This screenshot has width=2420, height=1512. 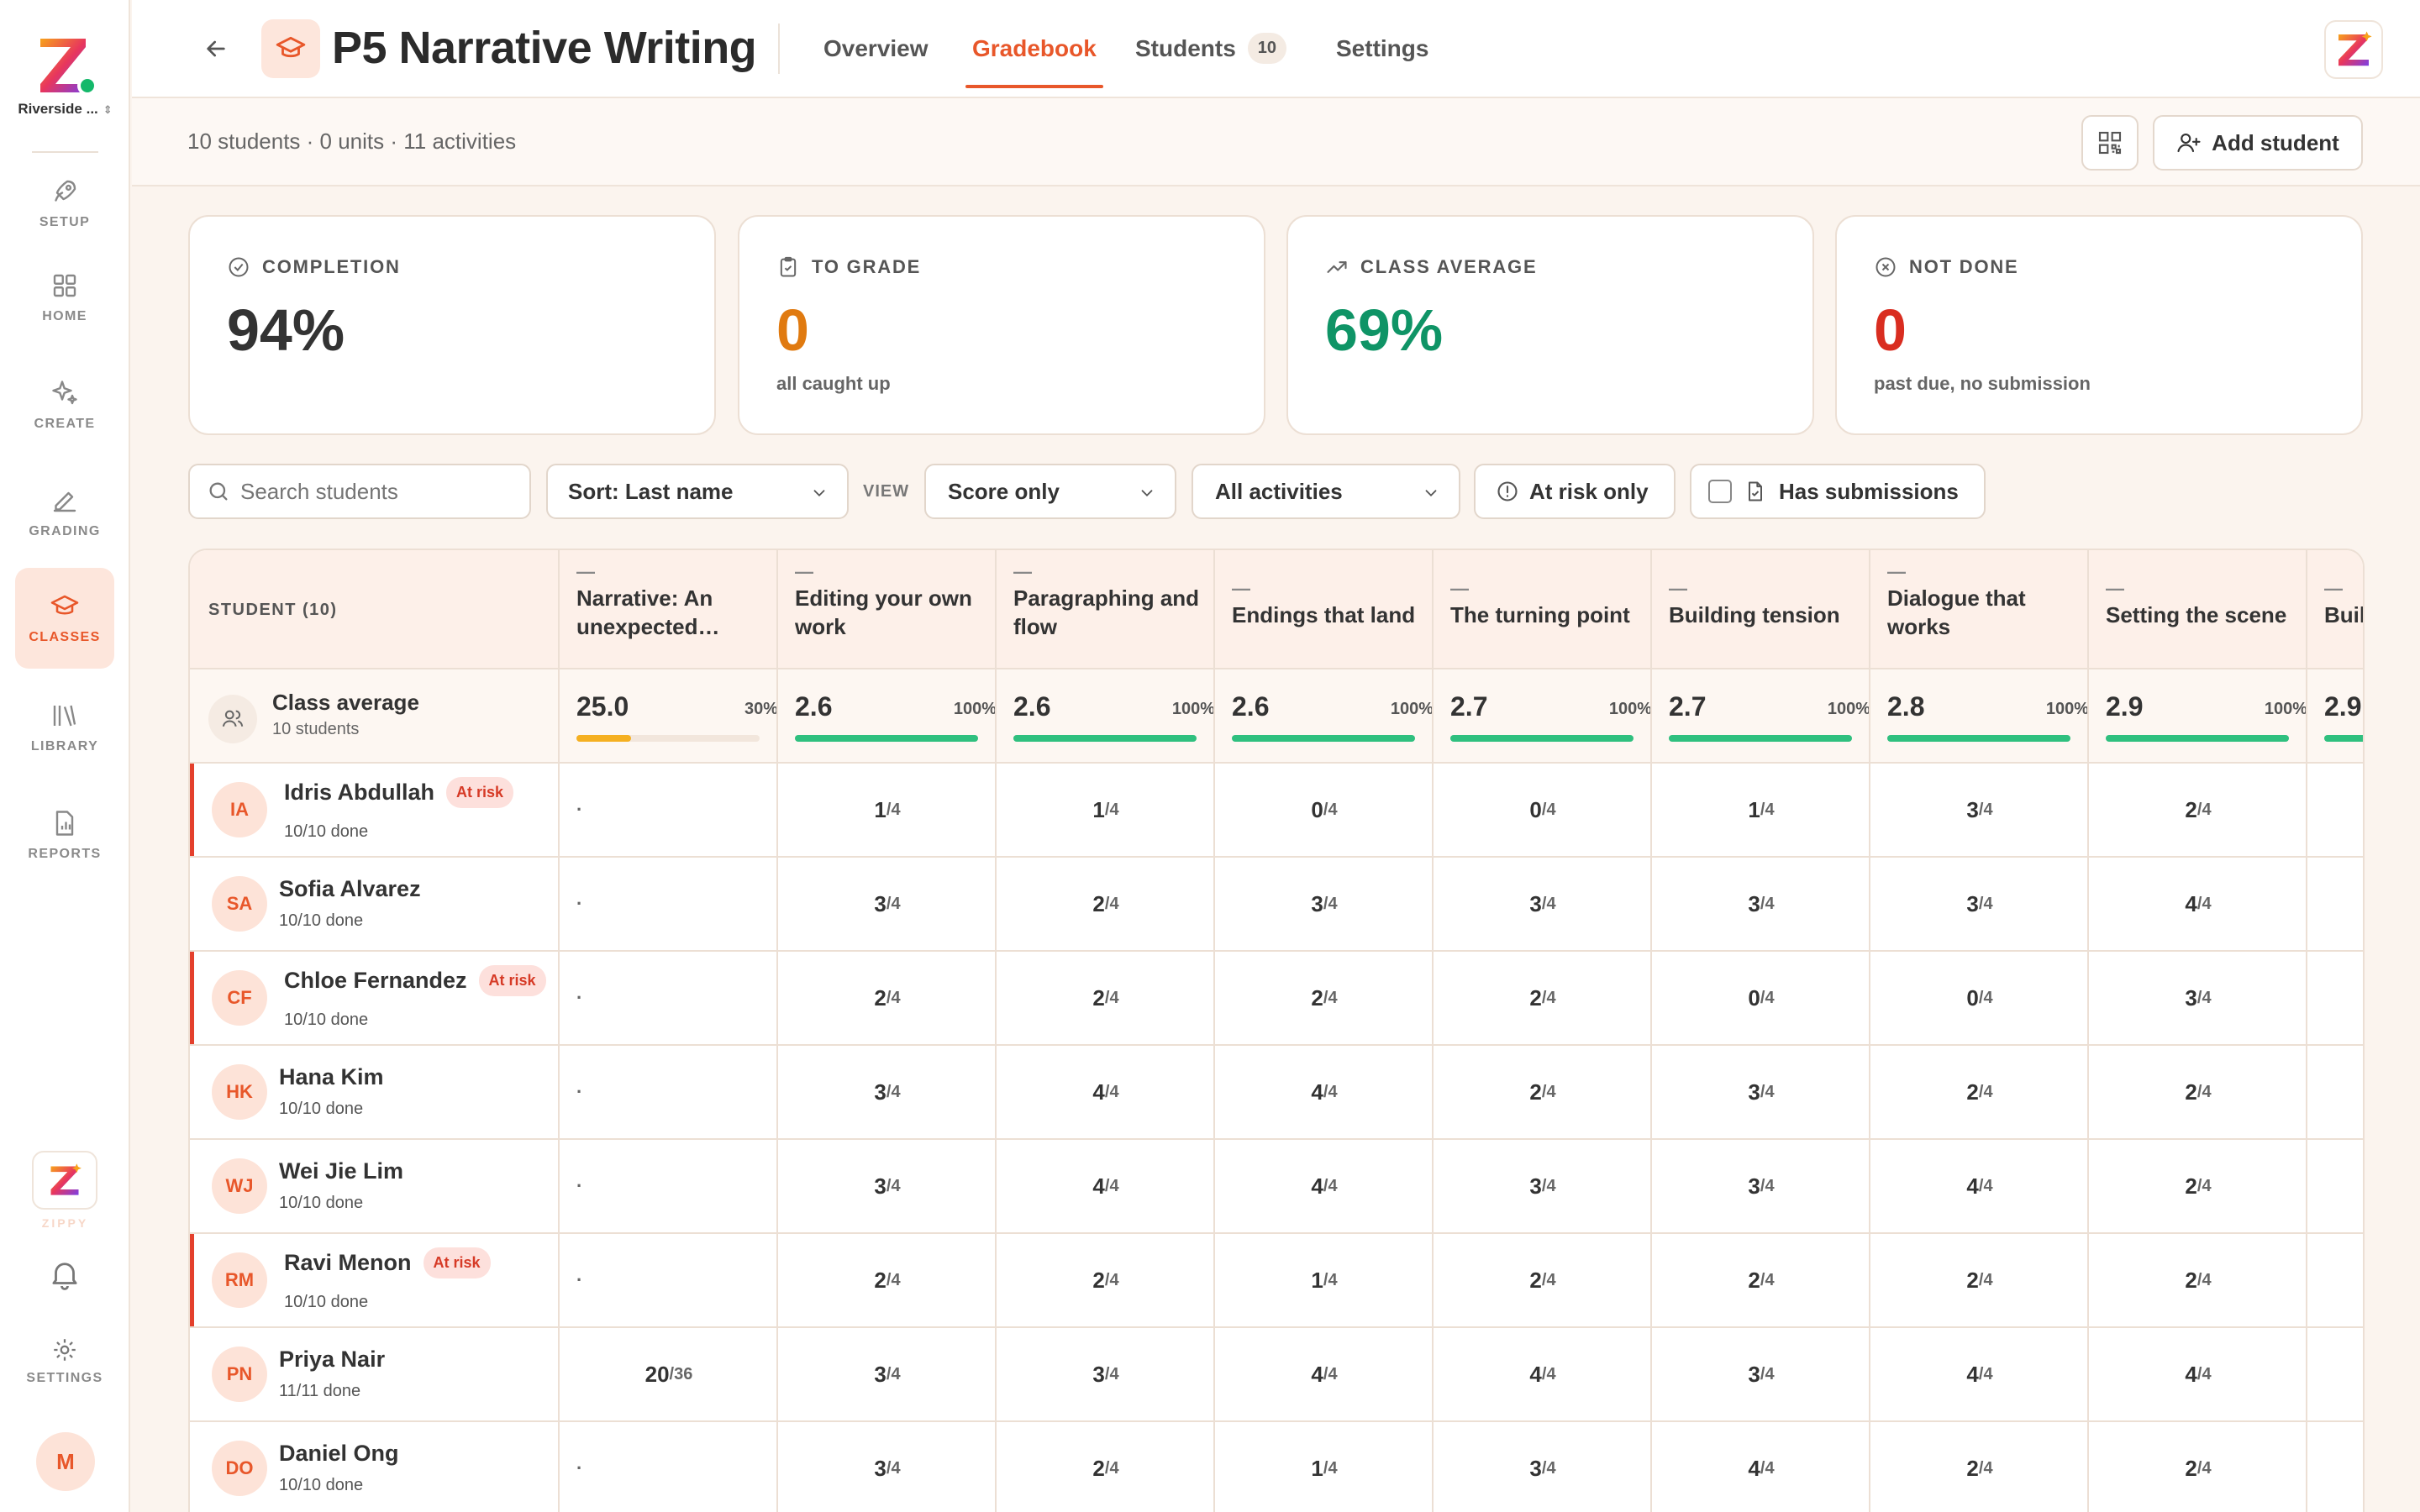 What do you see at coordinates (64, 835) in the screenshot?
I see `sidebar-item-reports: REPORTS` at bounding box center [64, 835].